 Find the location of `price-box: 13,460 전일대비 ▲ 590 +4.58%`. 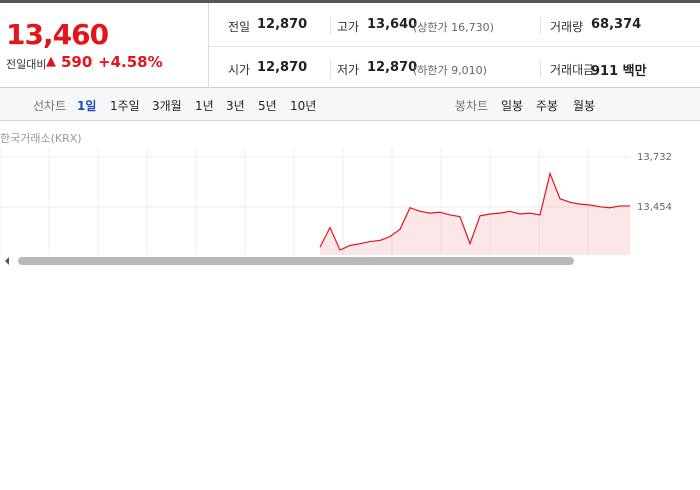

price-box: 13,460 전일대비 ▲ 590 +4.58% is located at coordinates (104, 45).